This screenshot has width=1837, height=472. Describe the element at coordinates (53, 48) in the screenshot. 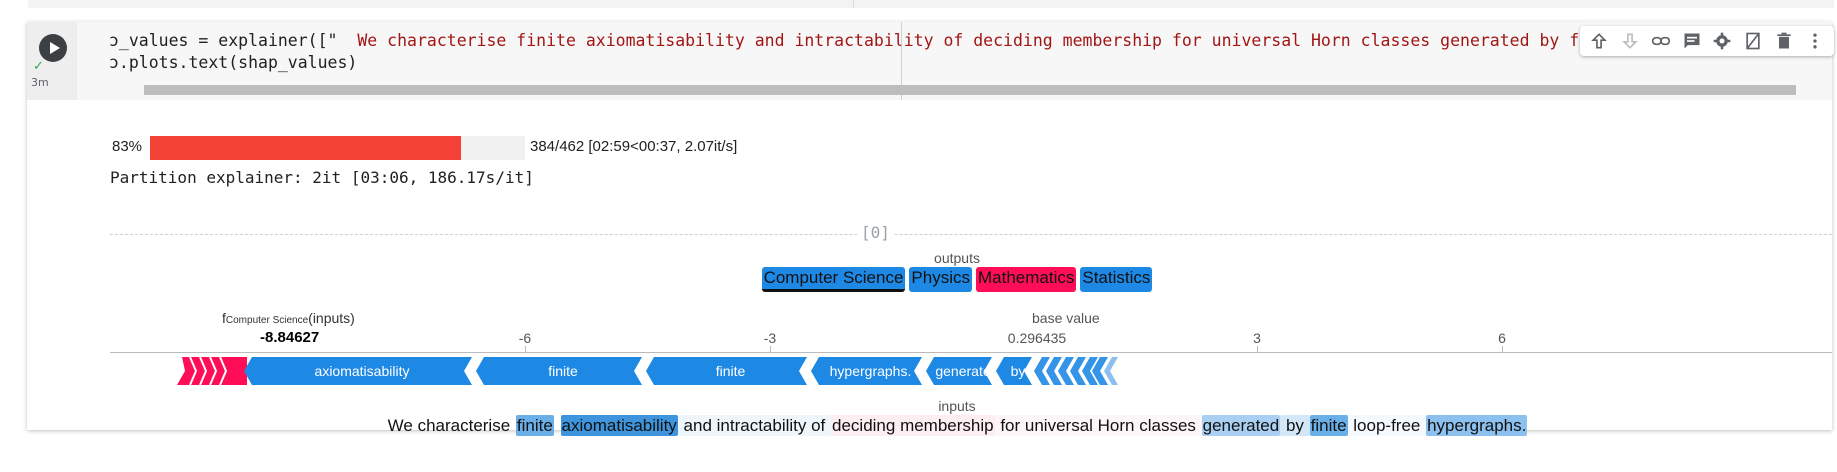

I see `run-cell-button` at that location.